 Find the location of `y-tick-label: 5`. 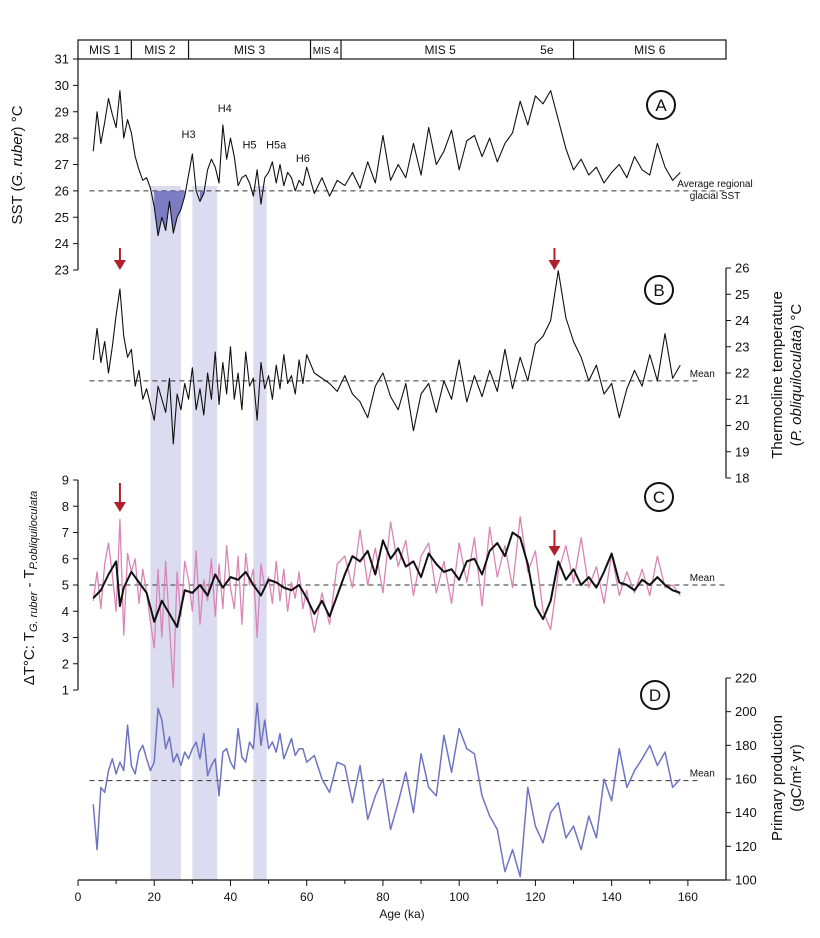

y-tick-label: 5 is located at coordinates (65, 585).